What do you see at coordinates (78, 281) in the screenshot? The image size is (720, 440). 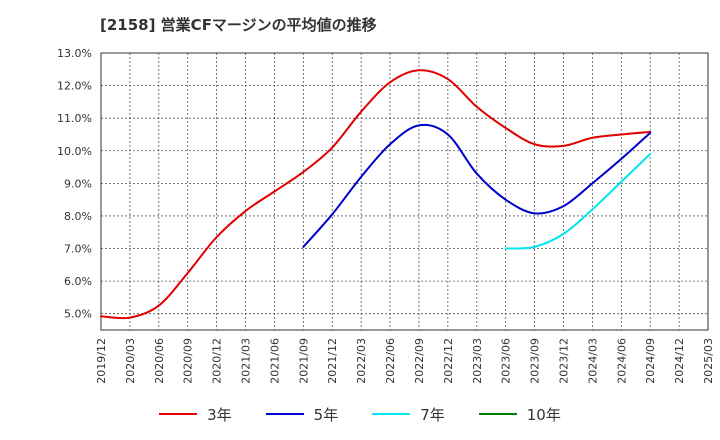 I see `y-tick-label: 6.0%` at bounding box center [78, 281].